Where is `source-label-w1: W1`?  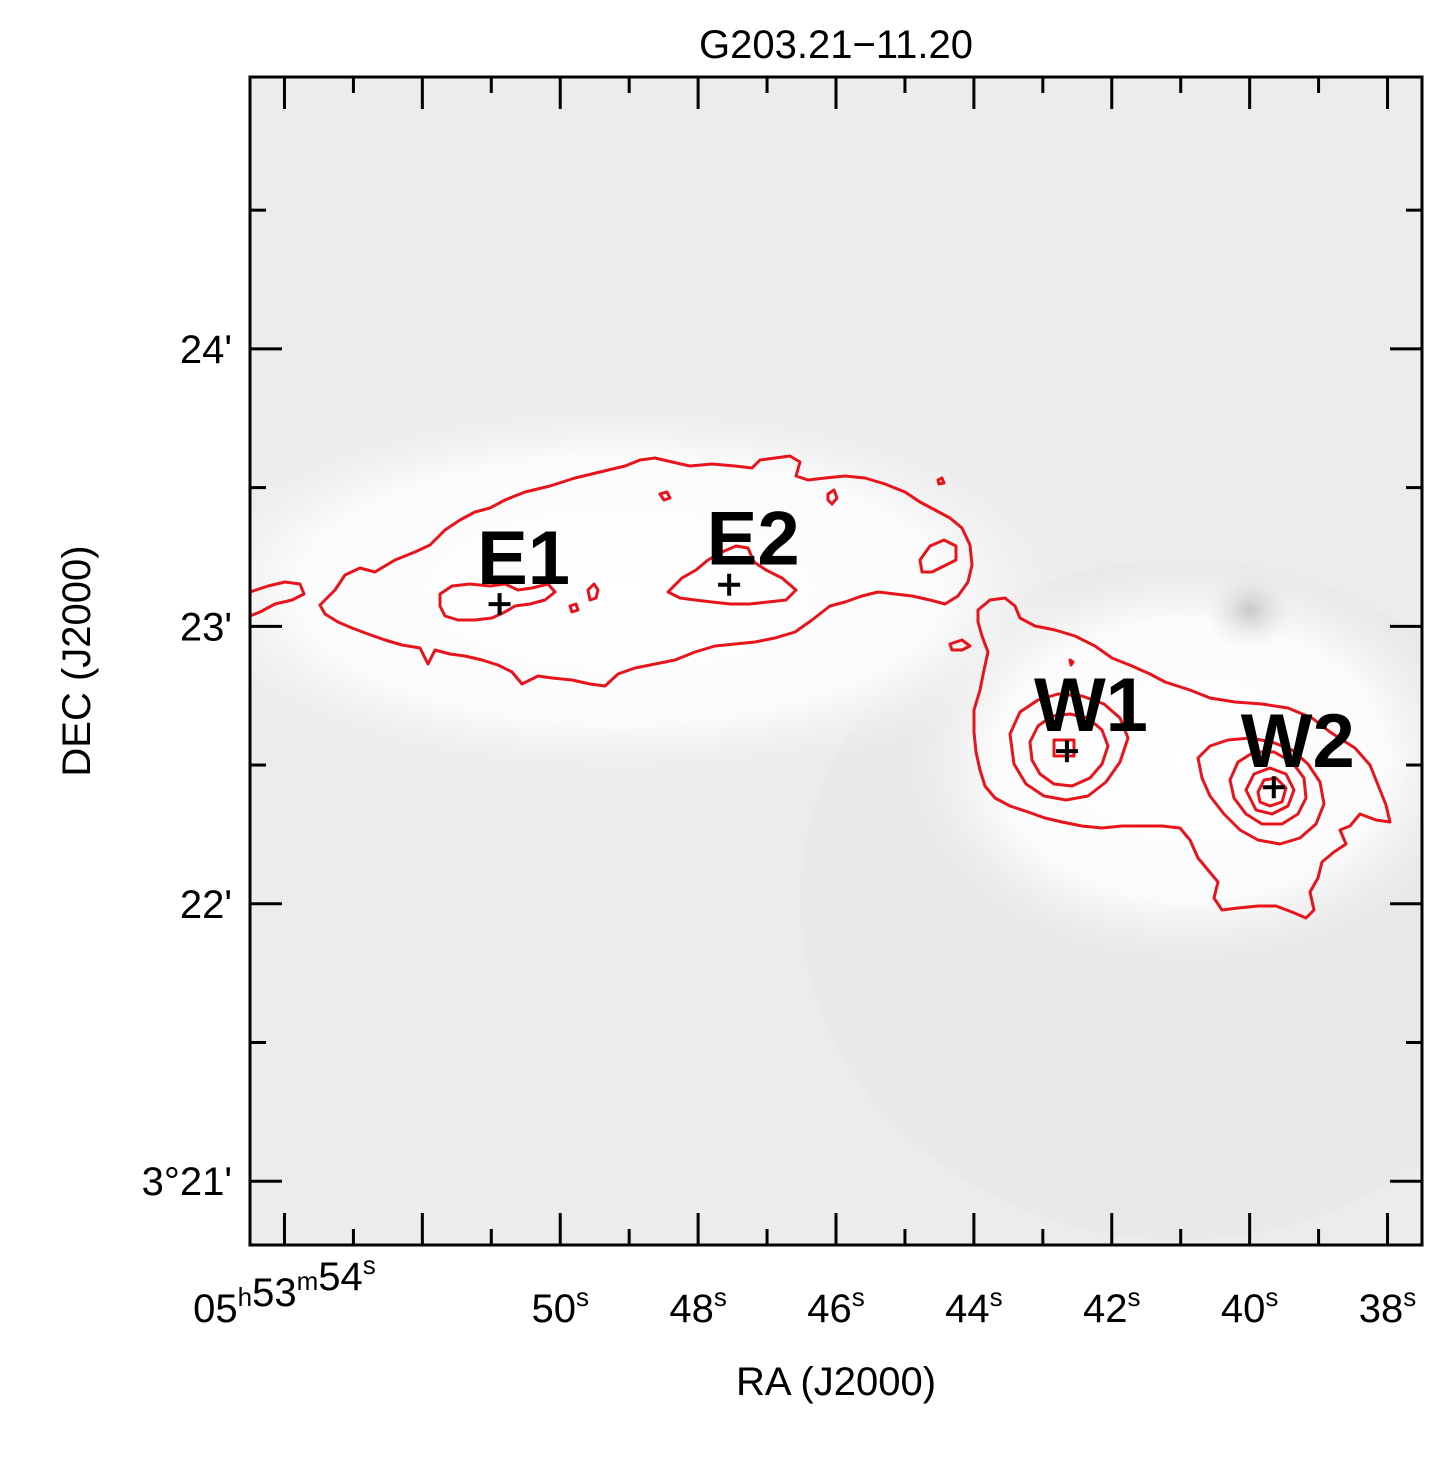
source-label-w1: W1 is located at coordinates (1091, 705).